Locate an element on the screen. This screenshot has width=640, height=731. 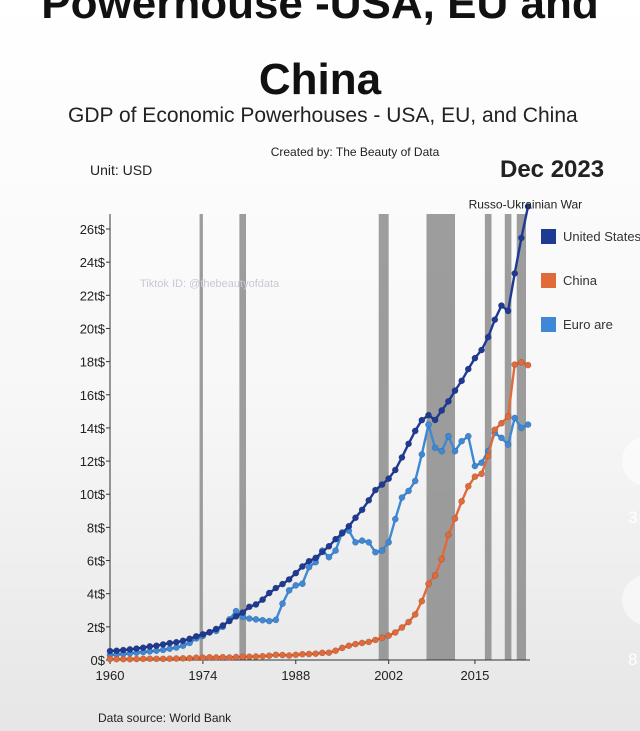
y-tick-label-8: 8t$ is located at coordinates (96, 527).